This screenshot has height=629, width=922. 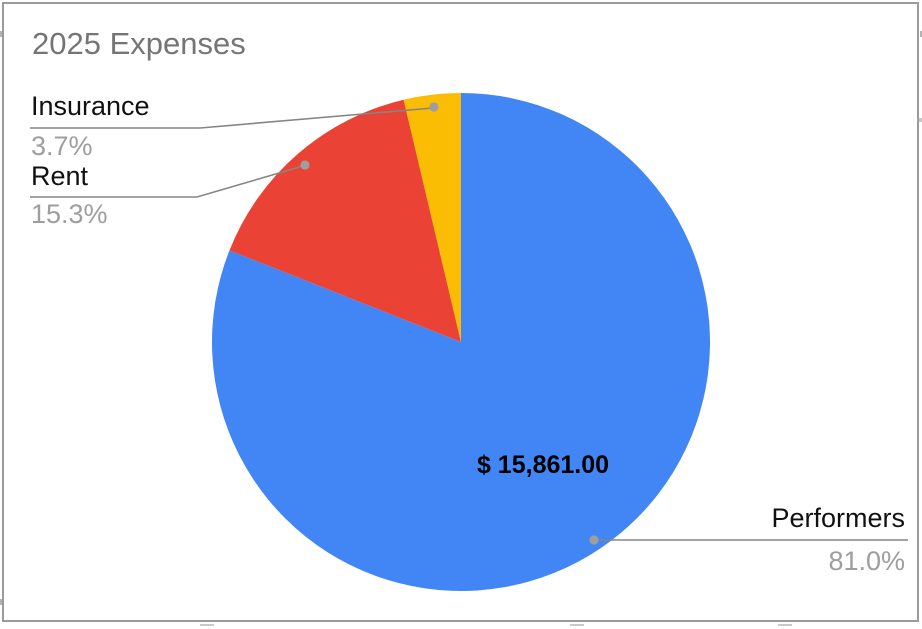 I want to click on chart-title: 2025 Expenses, so click(x=139, y=43).